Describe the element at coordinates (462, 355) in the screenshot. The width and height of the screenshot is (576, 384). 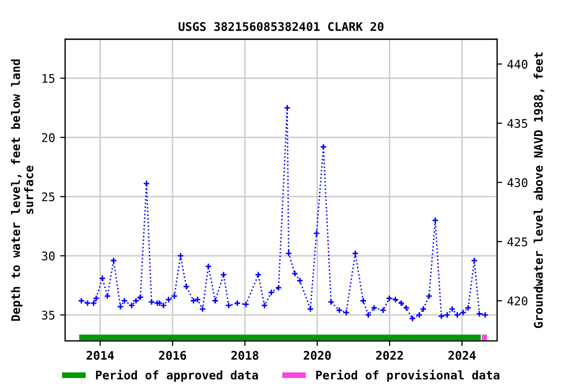
I see `x-tick-label: 2024` at that location.